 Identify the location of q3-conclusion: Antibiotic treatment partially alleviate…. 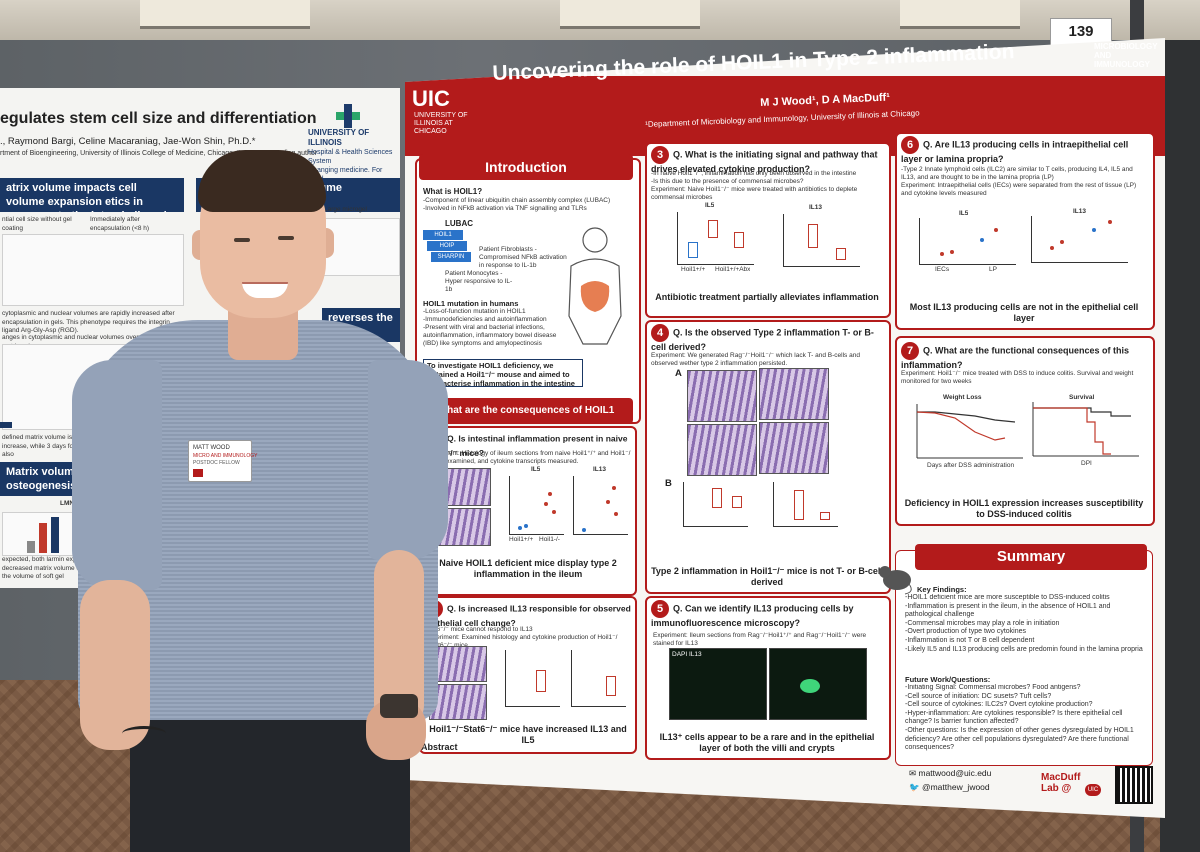
(767, 297).